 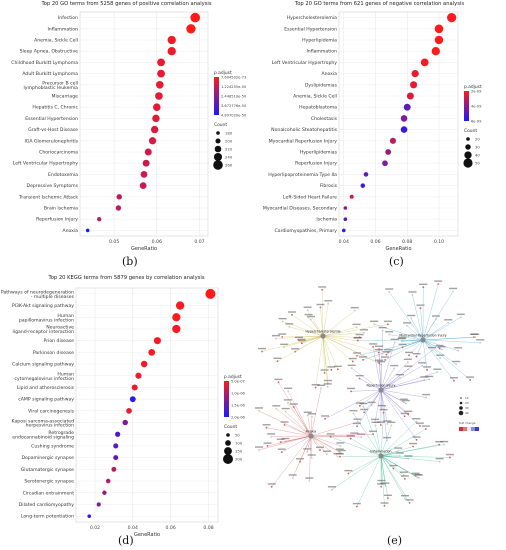 I want to click on legend-size-label: 220, so click(x=229, y=149).